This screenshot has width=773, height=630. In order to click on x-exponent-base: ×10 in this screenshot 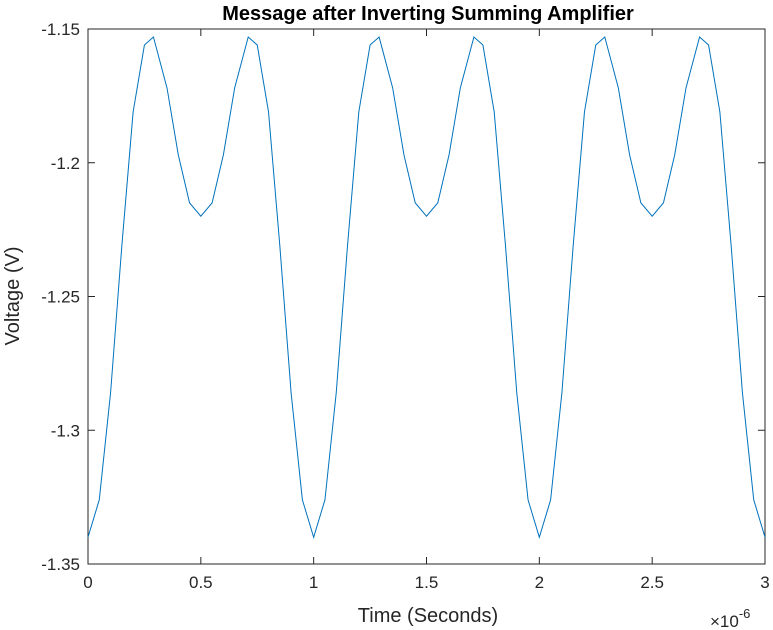, I will do `click(724, 621)`.